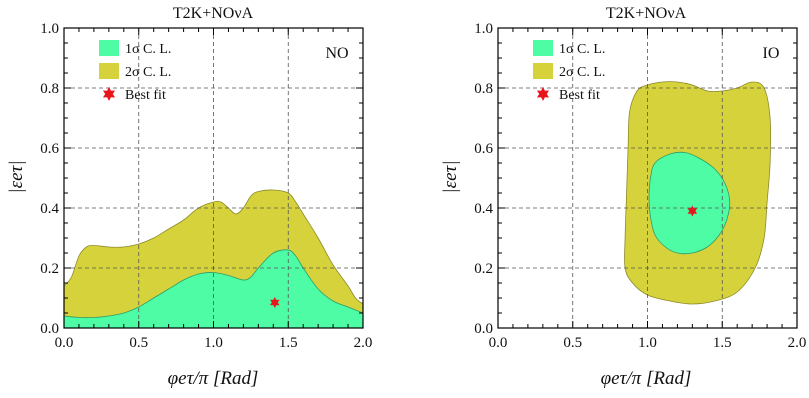  Describe the element at coordinates (771, 53) in the screenshot. I see `ordering-tag: IO` at that location.